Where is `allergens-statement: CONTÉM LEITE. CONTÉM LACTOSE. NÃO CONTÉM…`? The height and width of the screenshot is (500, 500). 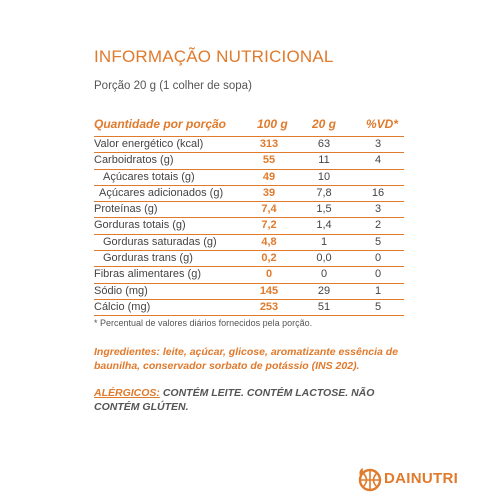
allergens-statement: CONTÉM LEITE. CONTÉM LACTOSE. NÃO CONTÉM… is located at coordinates (234, 400).